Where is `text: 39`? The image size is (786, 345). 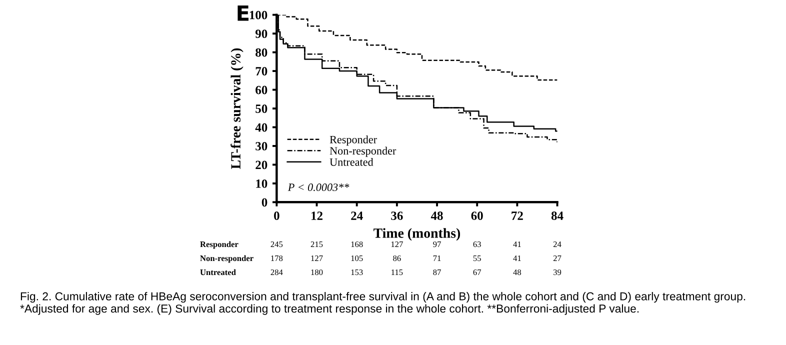
text: 39 is located at coordinates (558, 272).